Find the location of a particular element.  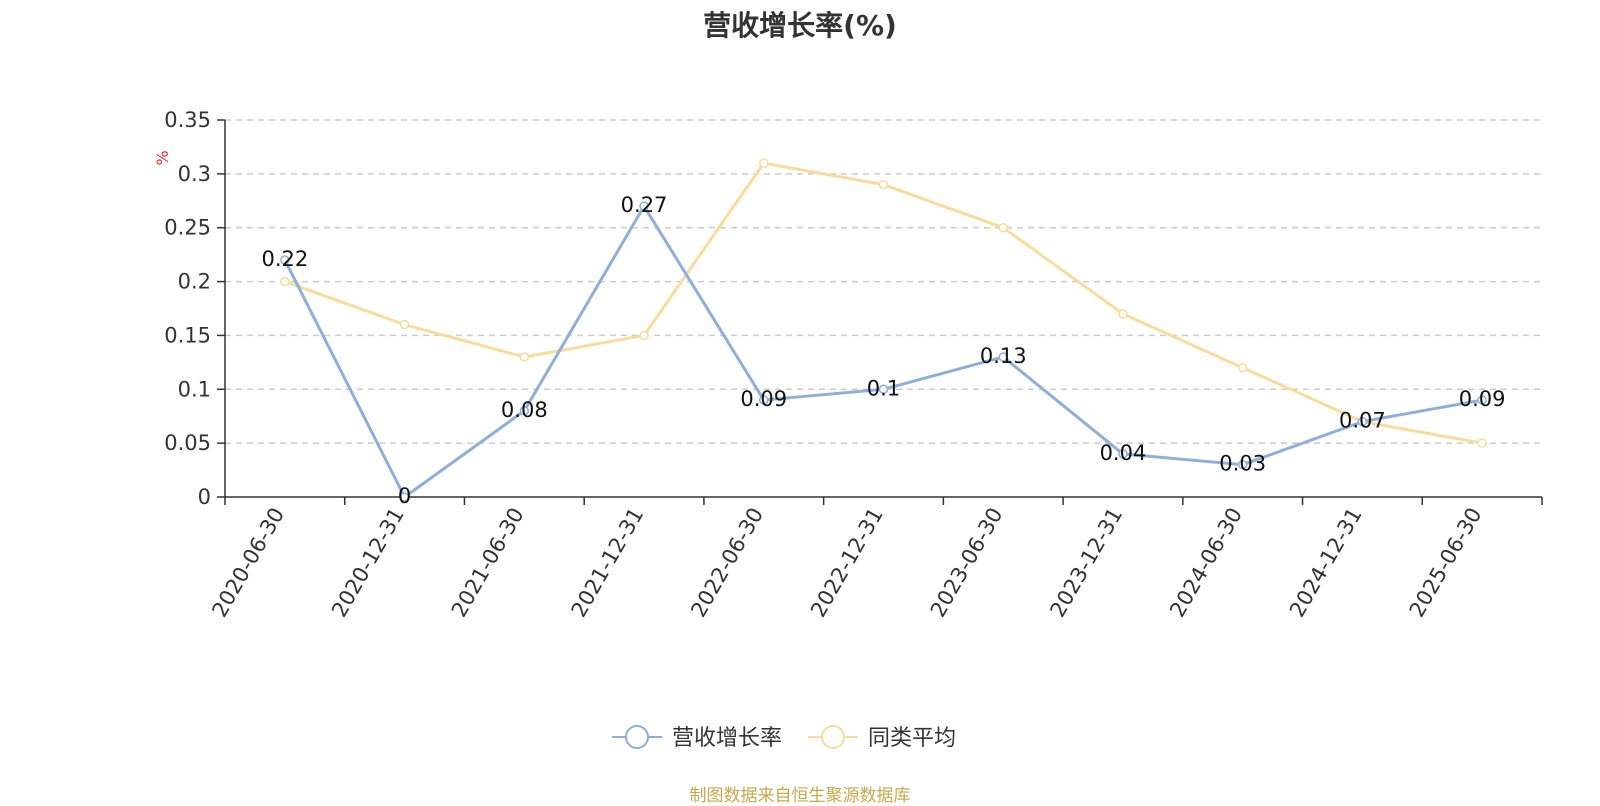

y-tick-label: 0.25 is located at coordinates (187, 228).